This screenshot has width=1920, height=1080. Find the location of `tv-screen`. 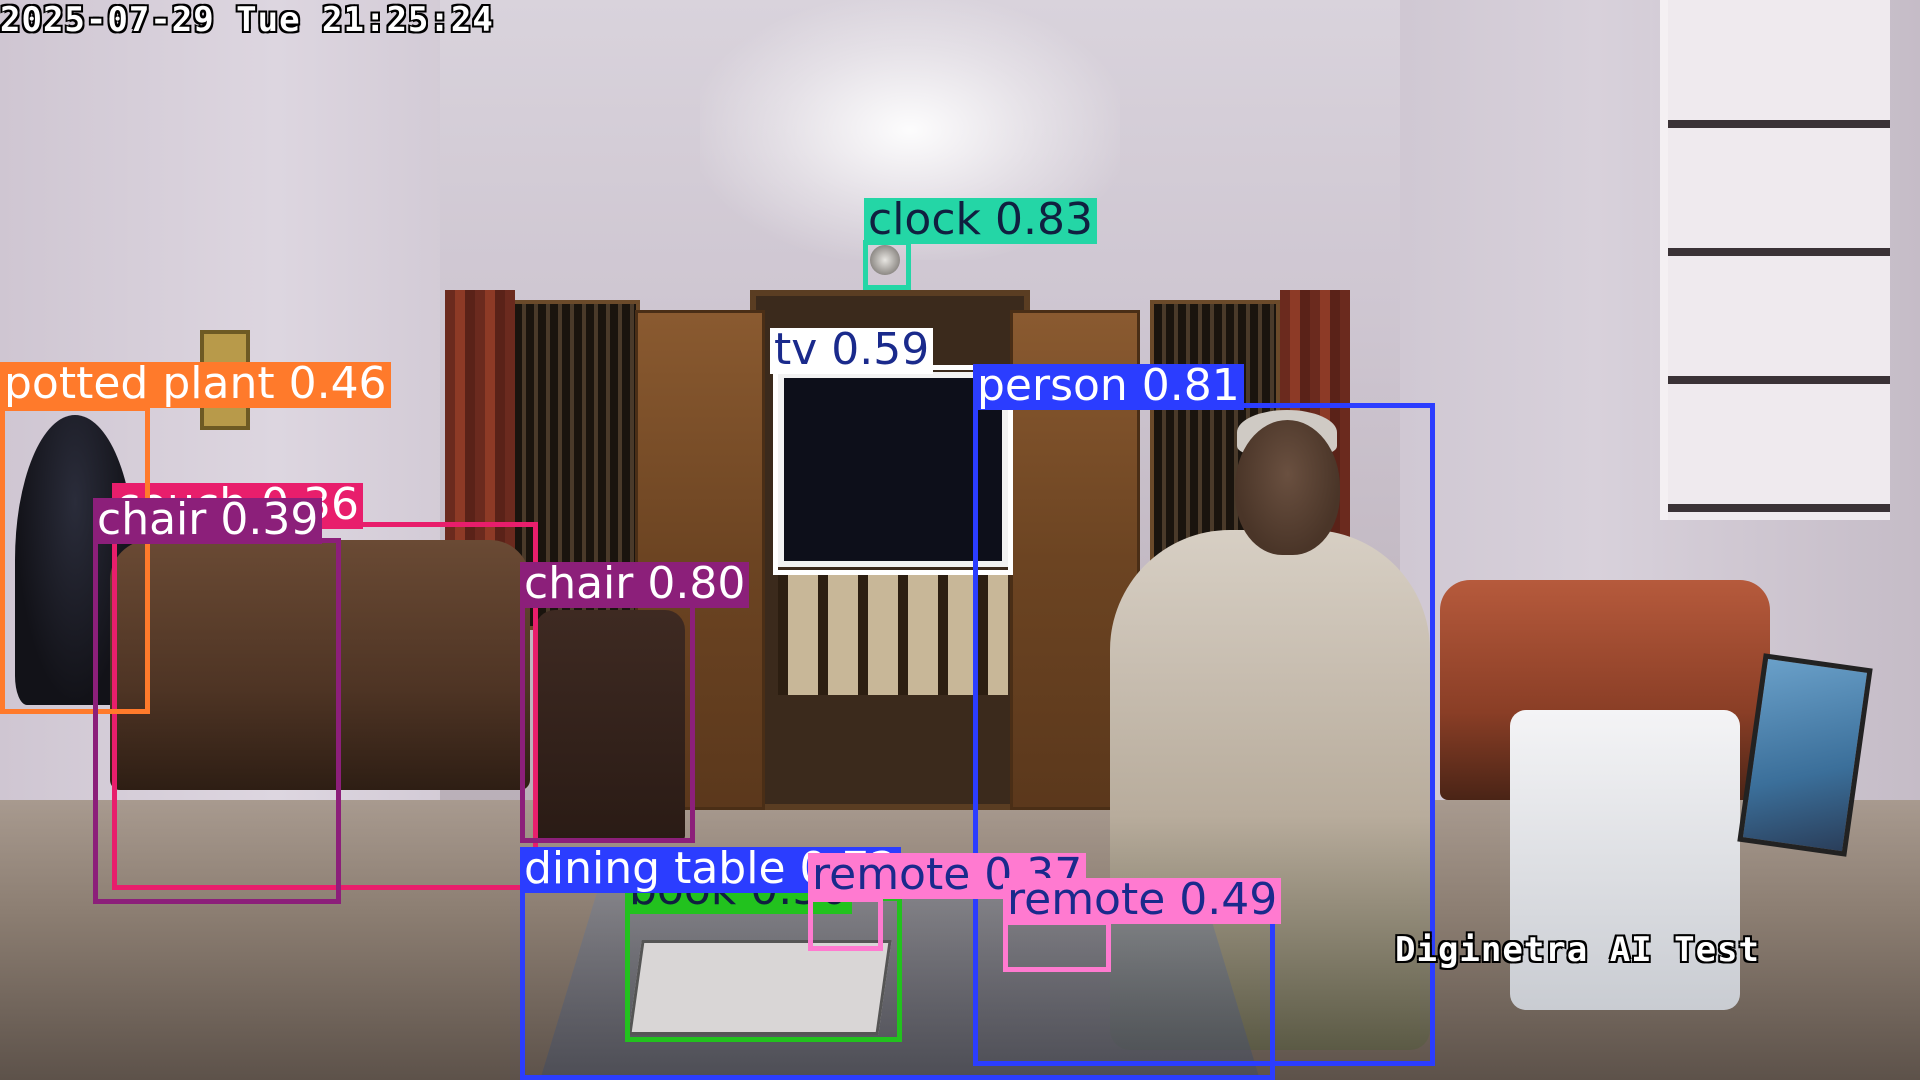

tv-screen is located at coordinates (893, 469).